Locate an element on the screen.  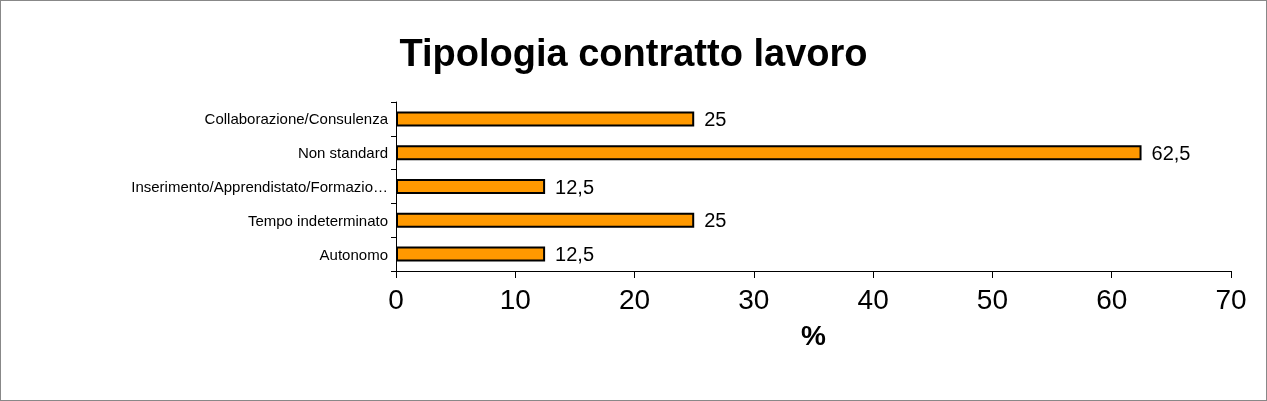
x-tick-label: 60 is located at coordinates (1112, 299).